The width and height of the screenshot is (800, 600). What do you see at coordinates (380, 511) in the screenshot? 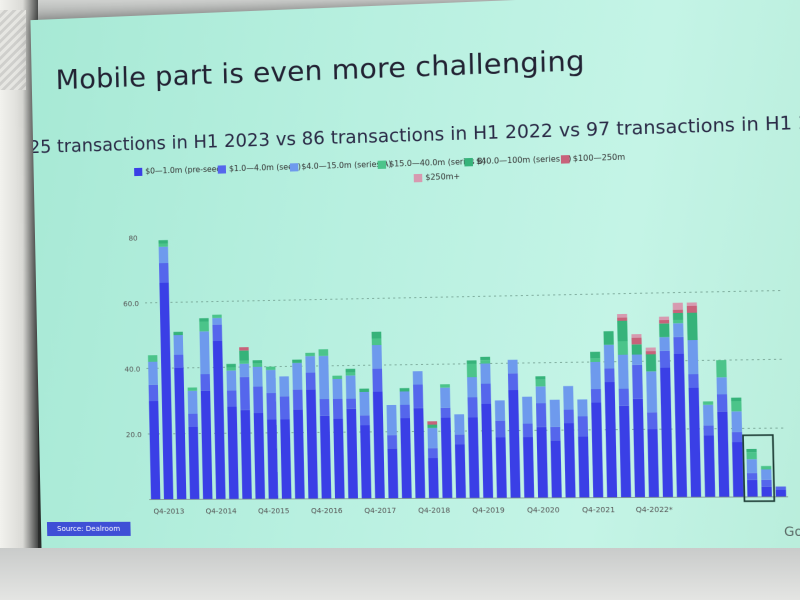
I see `x-tick-label: Q4-2017` at bounding box center [380, 511].